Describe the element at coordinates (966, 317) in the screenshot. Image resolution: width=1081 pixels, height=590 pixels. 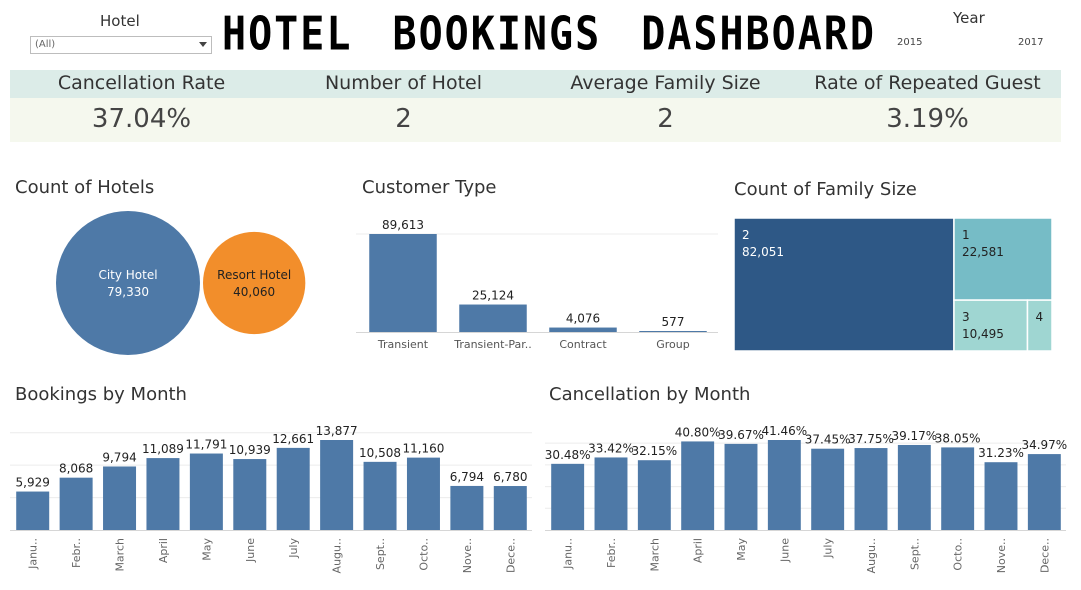
I see `treemap-label-3: 3` at that location.